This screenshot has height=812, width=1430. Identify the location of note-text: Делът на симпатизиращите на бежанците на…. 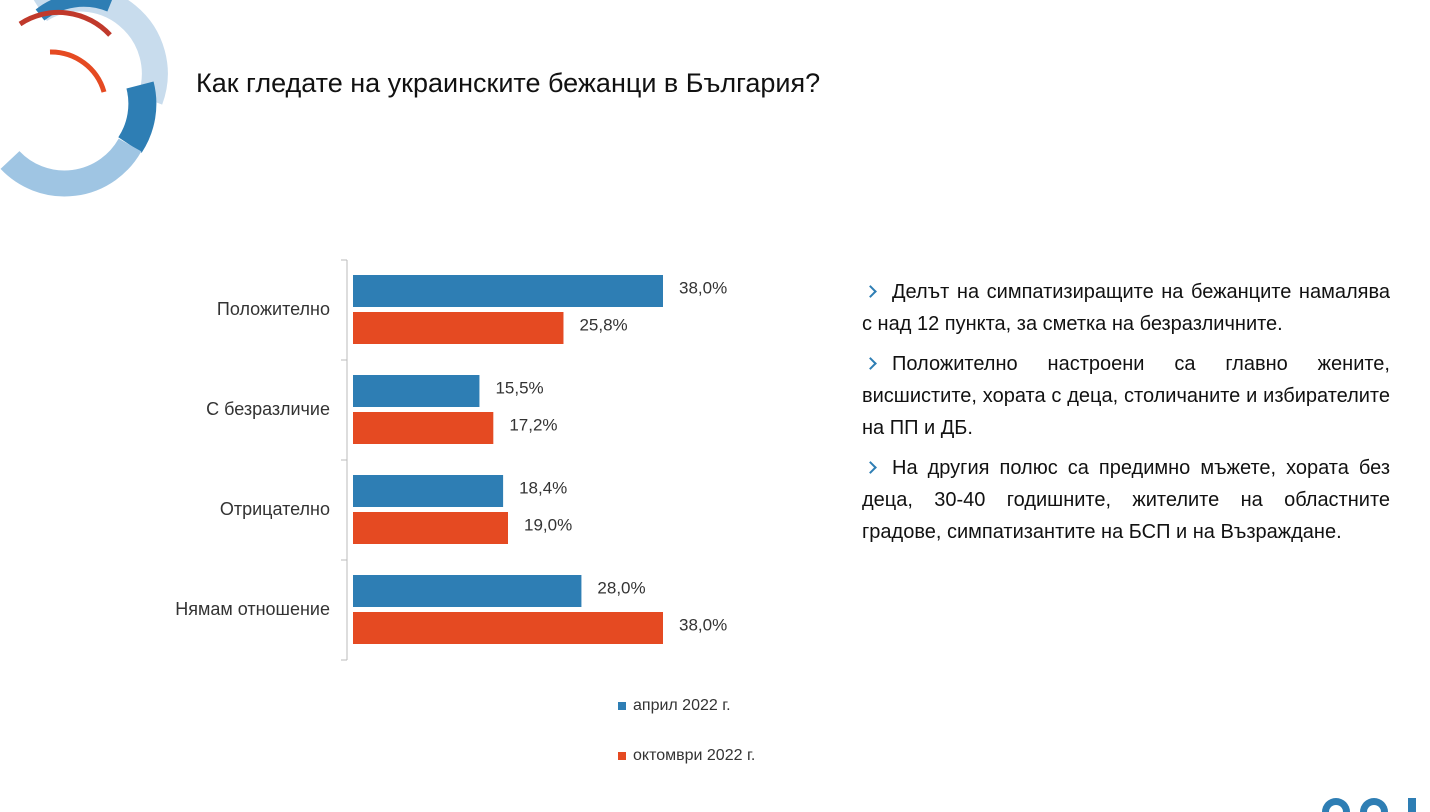
(1126, 308).